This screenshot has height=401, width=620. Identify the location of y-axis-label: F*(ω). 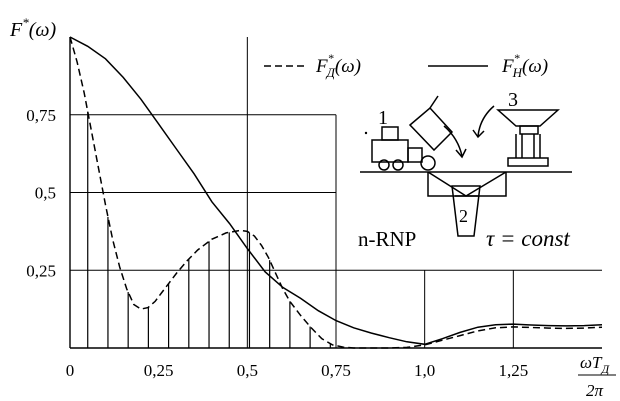
(33, 28).